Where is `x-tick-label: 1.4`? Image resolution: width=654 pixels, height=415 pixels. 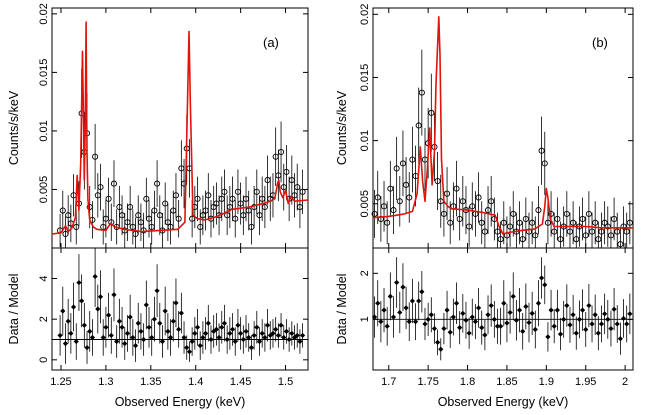 x-tick-label: 1.4 is located at coordinates (195, 382).